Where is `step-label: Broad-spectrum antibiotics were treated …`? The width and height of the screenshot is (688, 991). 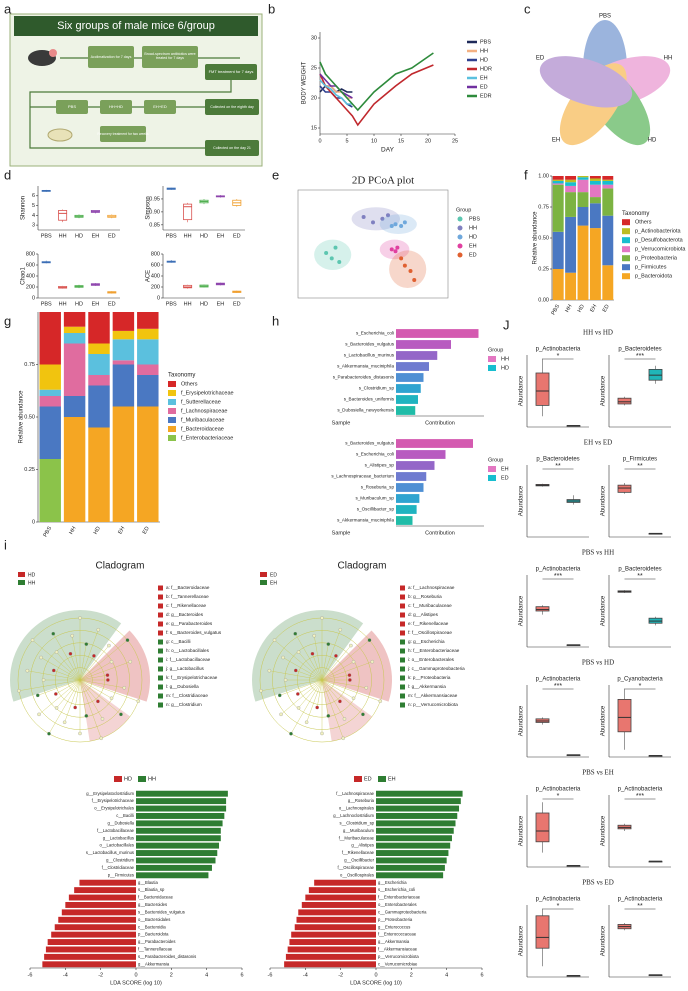 step-label: Broad-spectrum antibiotics were treated … is located at coordinates (170, 56).